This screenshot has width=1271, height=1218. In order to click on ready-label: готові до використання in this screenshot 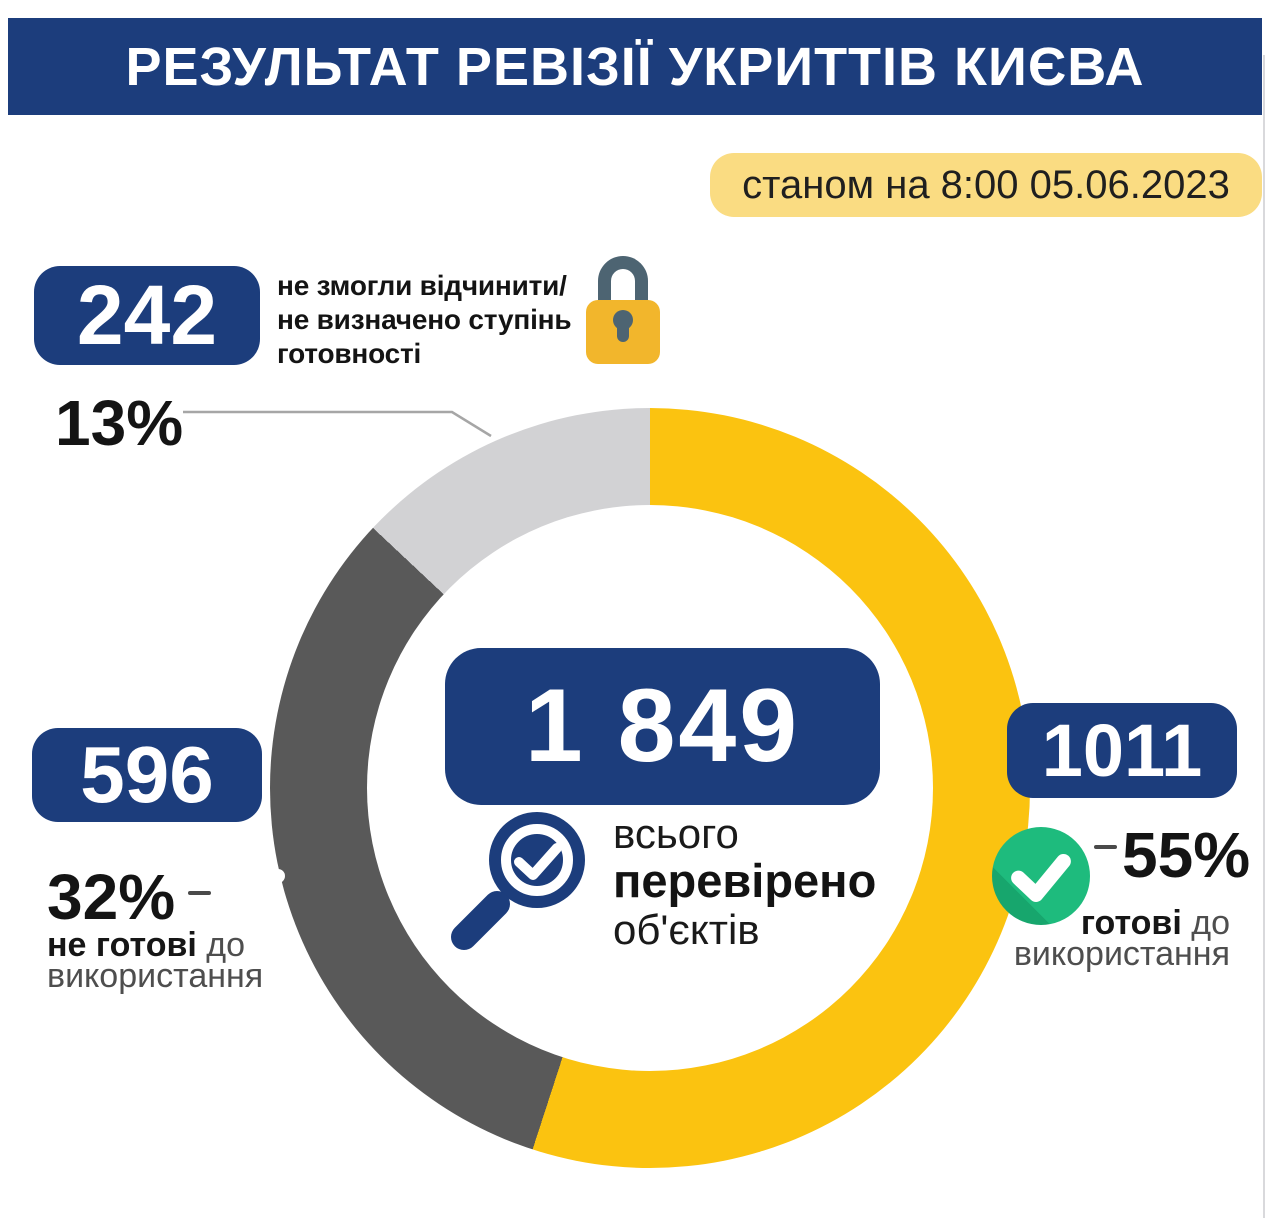, I will do `click(1121, 939)`.